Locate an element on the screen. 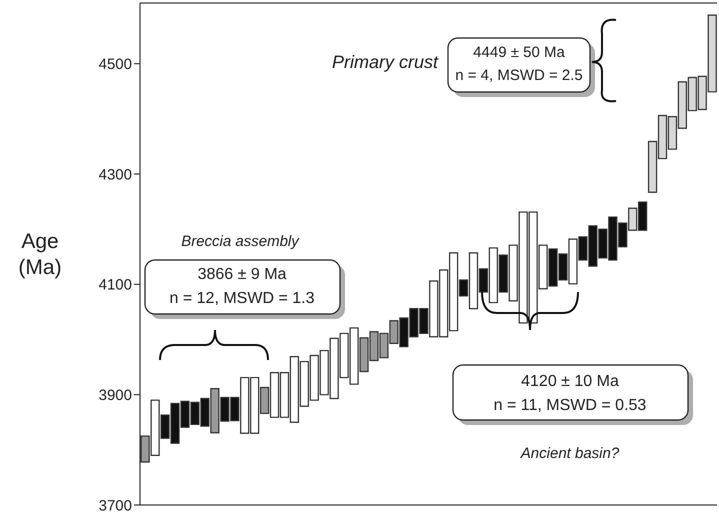 This screenshot has width=719, height=515. annotation: Ancient basin? is located at coordinates (570, 453).